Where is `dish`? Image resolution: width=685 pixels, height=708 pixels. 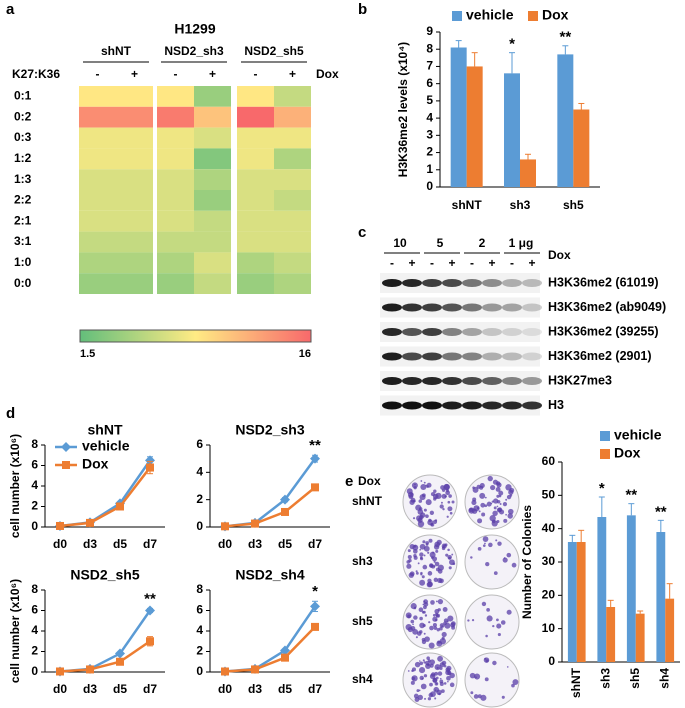
dish is located at coordinates (492, 562).